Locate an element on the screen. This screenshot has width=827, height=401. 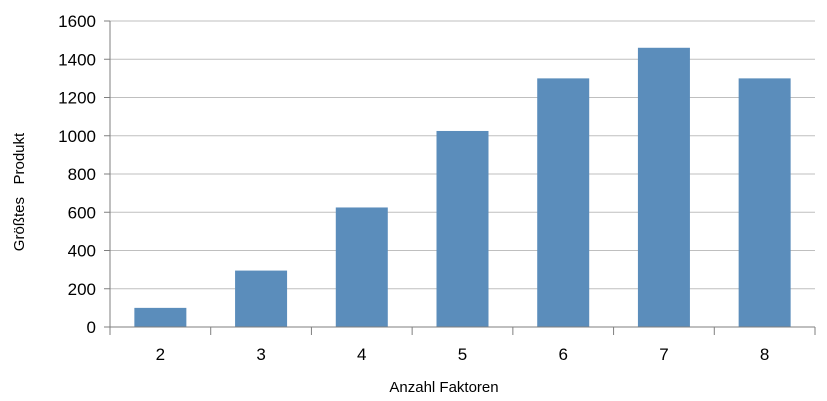
x-tick-label-2: 2 is located at coordinates (160, 354).